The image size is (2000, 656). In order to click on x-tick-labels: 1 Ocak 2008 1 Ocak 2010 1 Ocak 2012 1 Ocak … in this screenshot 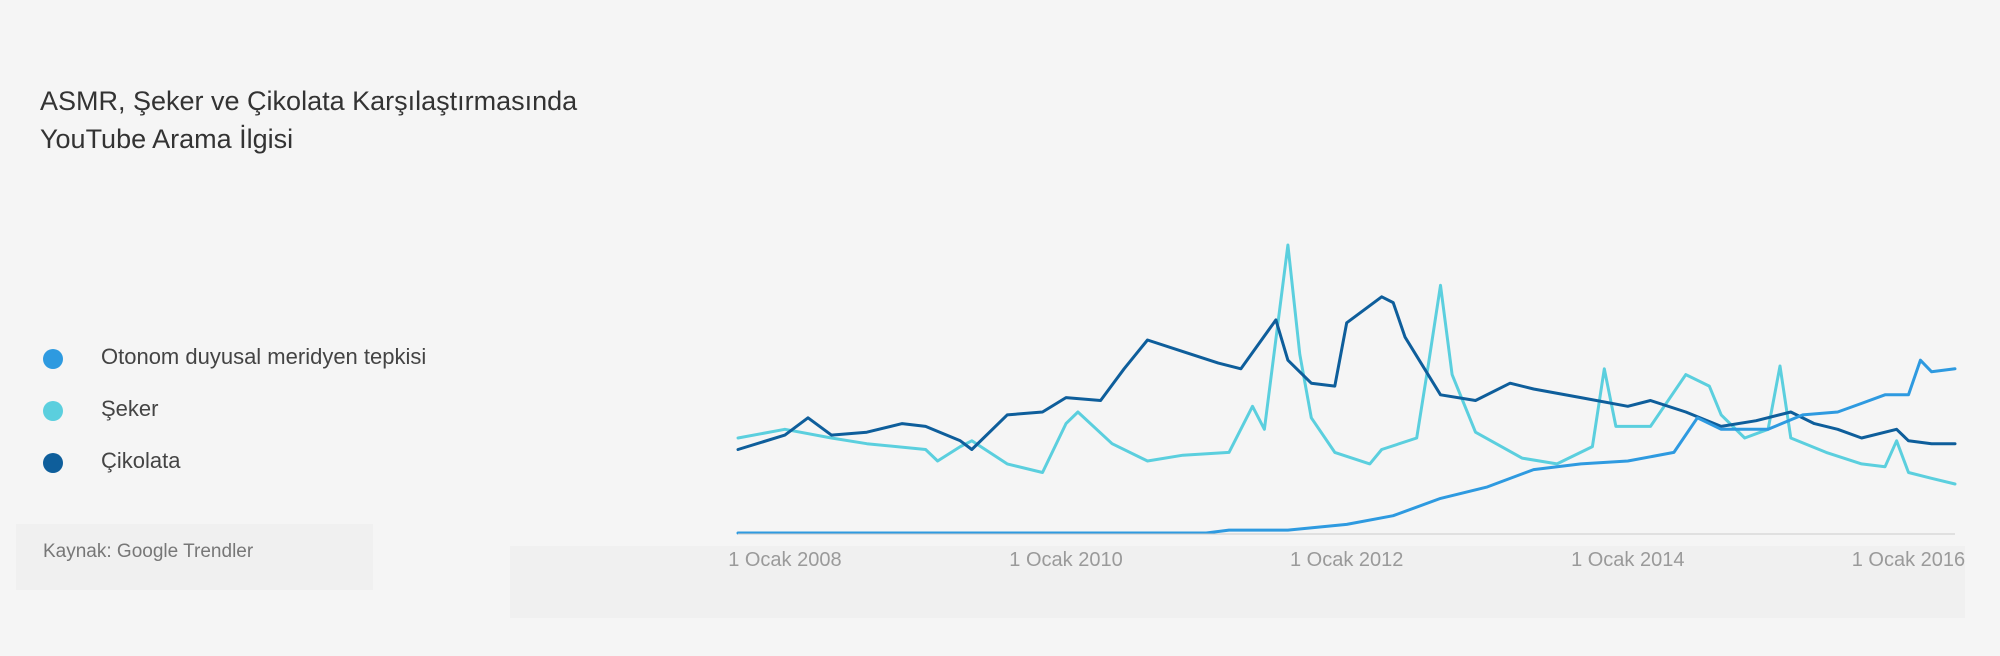, I will do `click(1346, 560)`.